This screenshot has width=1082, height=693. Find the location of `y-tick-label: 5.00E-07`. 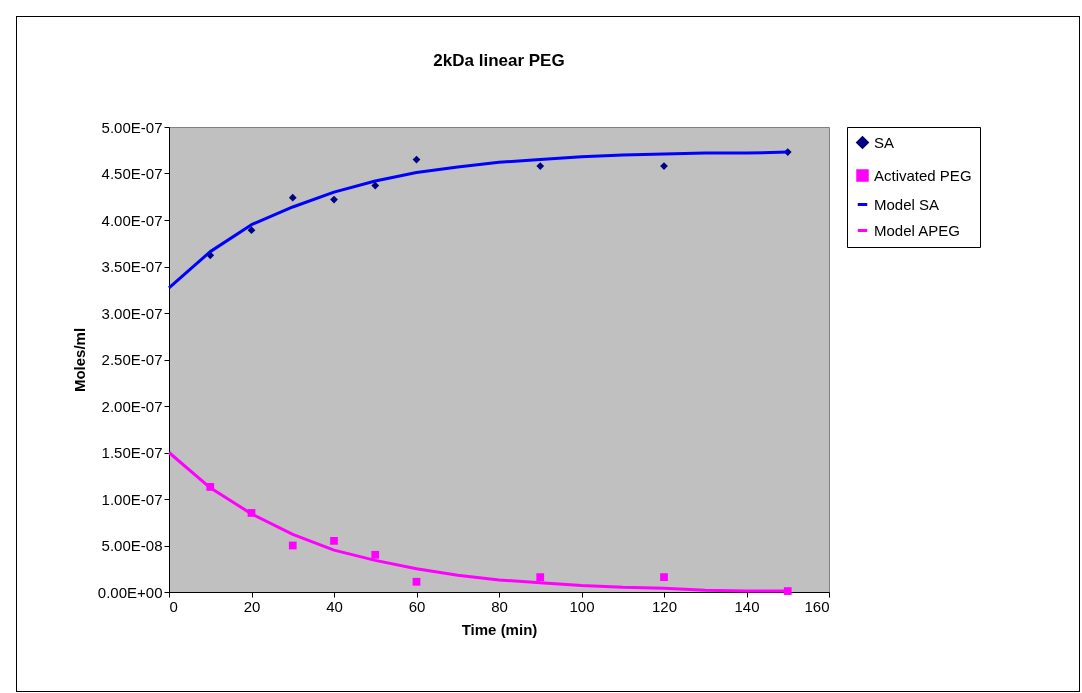

y-tick-label: 5.00E-07 is located at coordinates (132, 127).